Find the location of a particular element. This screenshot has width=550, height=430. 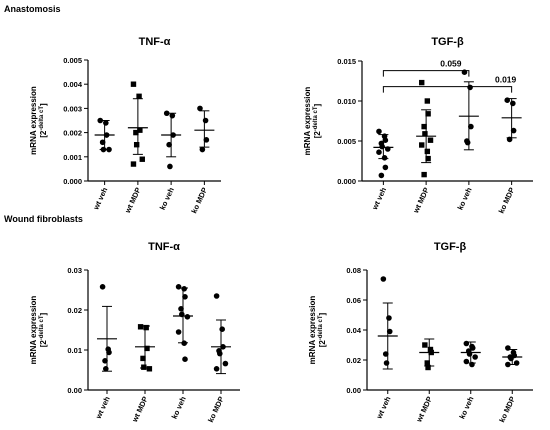

y-tick-label: 0.03 is located at coordinates (74, 270).